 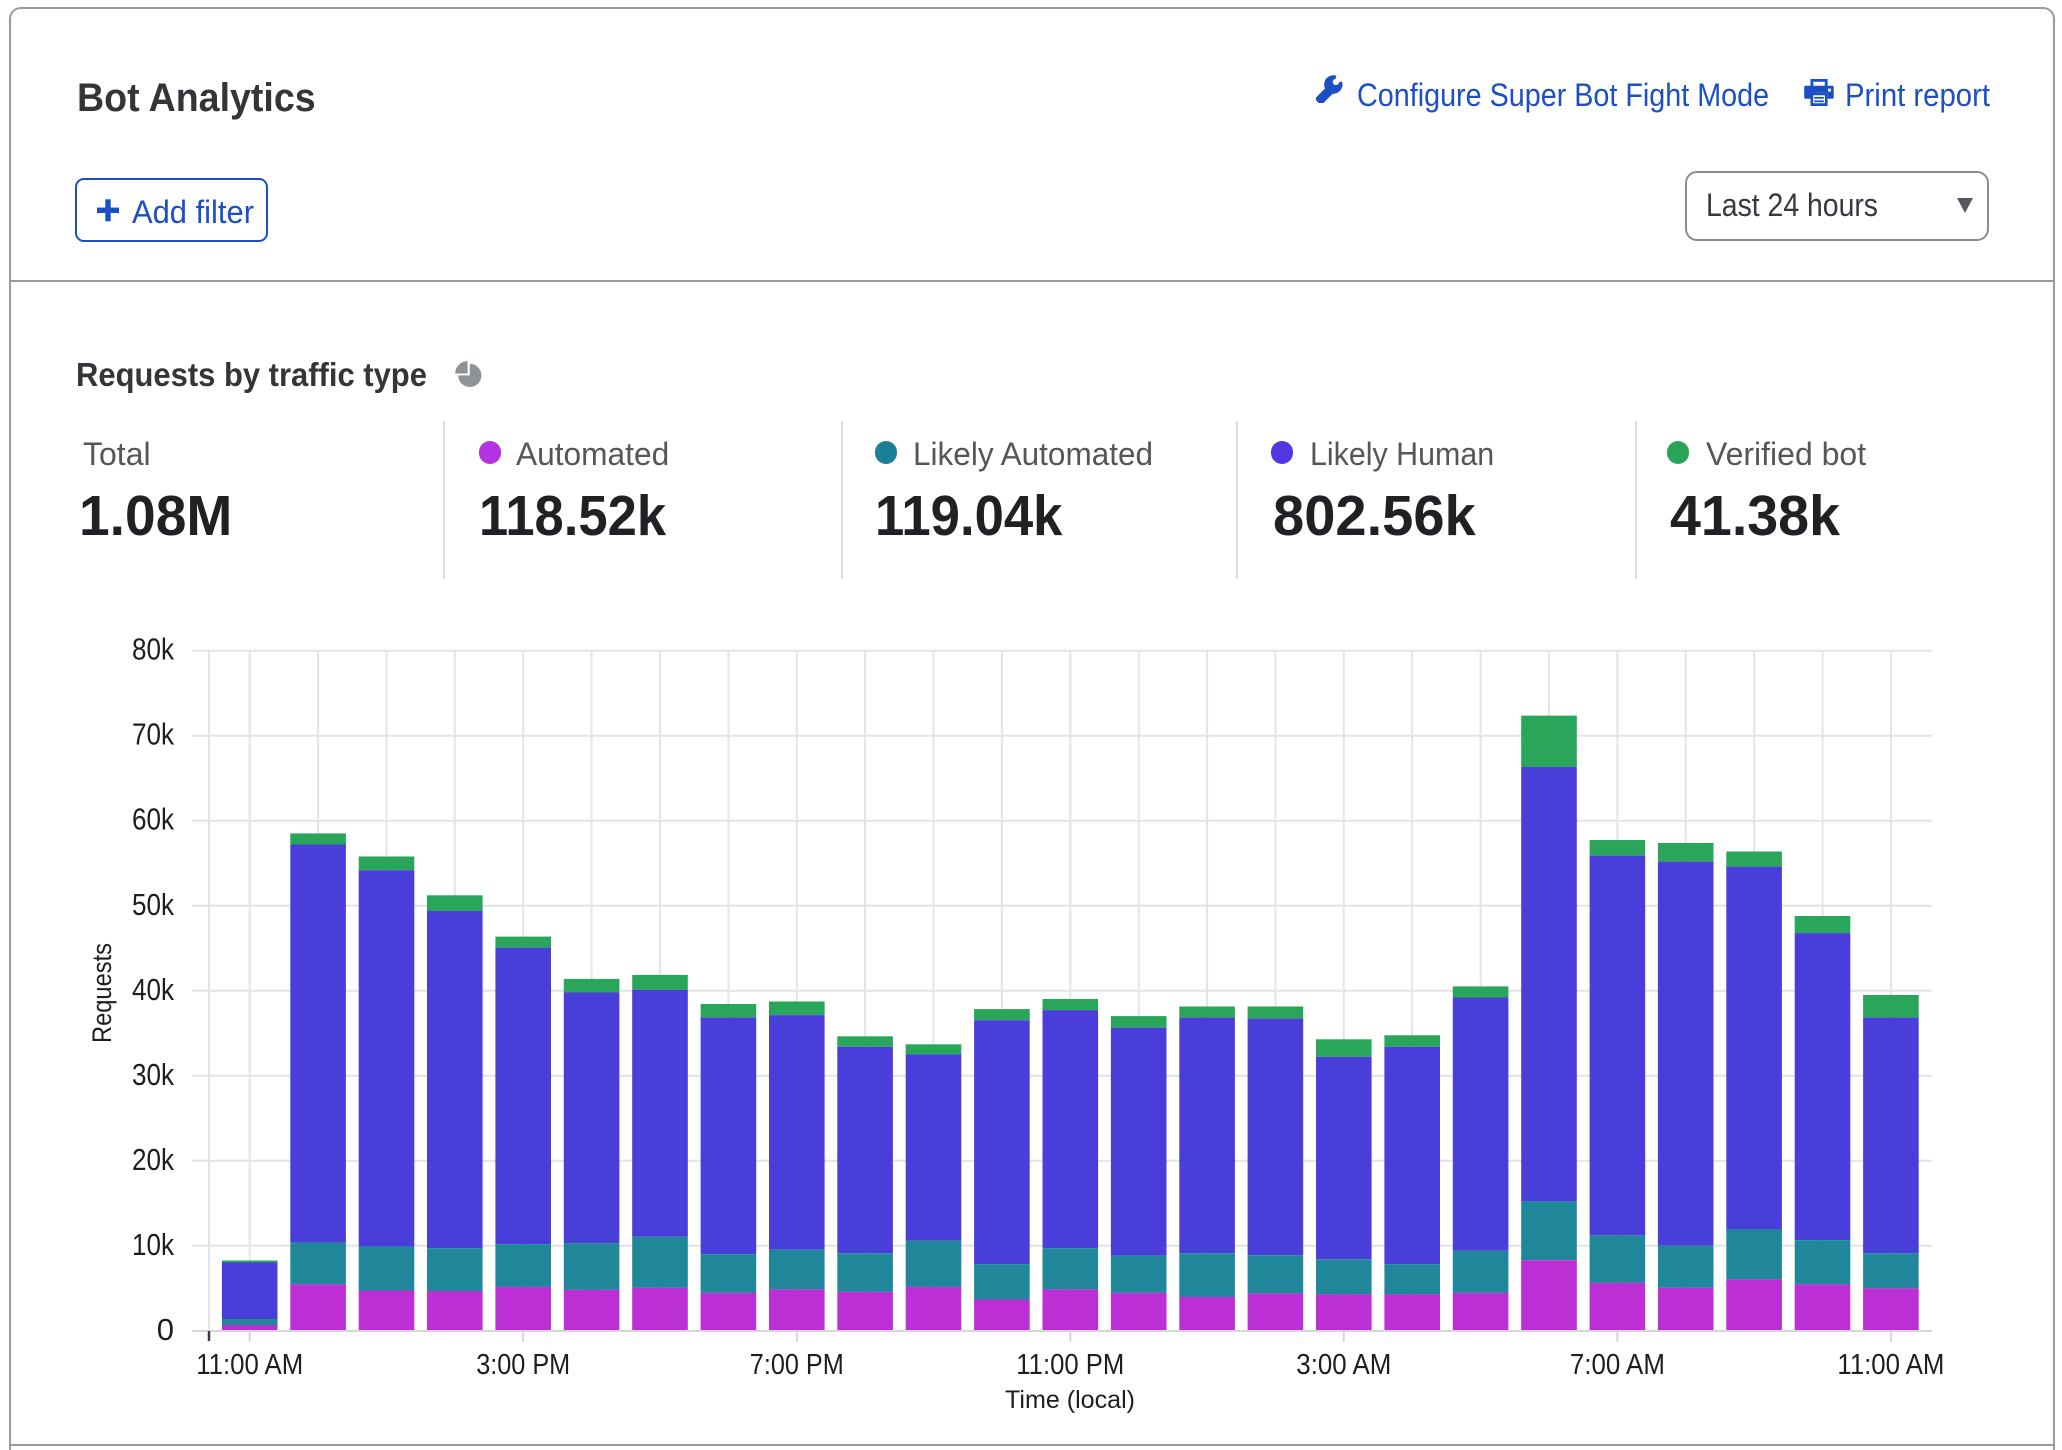 What do you see at coordinates (153, 734) in the screenshot?
I see `svg-text: 70k` at bounding box center [153, 734].